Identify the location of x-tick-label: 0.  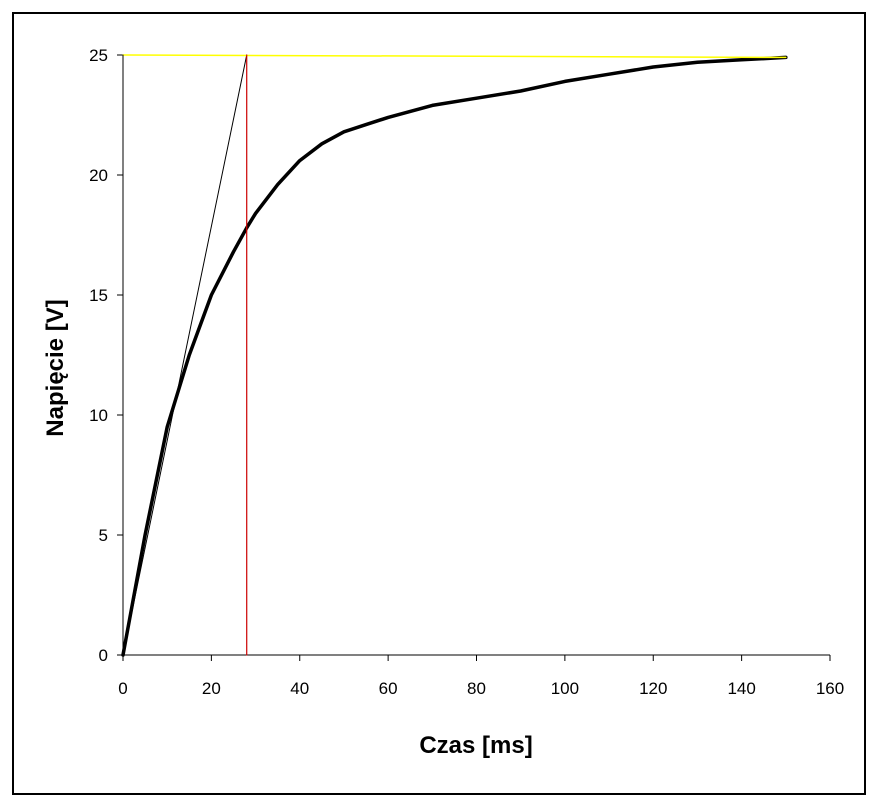
(122, 688).